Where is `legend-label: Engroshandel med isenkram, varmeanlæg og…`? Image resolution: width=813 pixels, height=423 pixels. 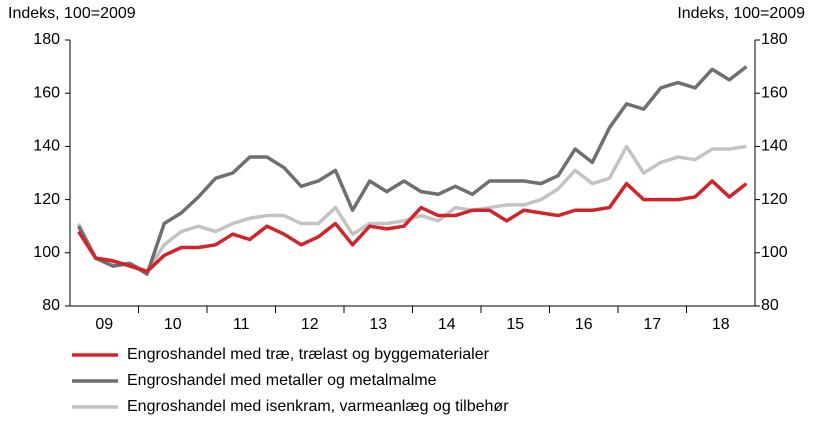
legend-label: Engroshandel med isenkram, varmeanlæg og… is located at coordinates (318, 406).